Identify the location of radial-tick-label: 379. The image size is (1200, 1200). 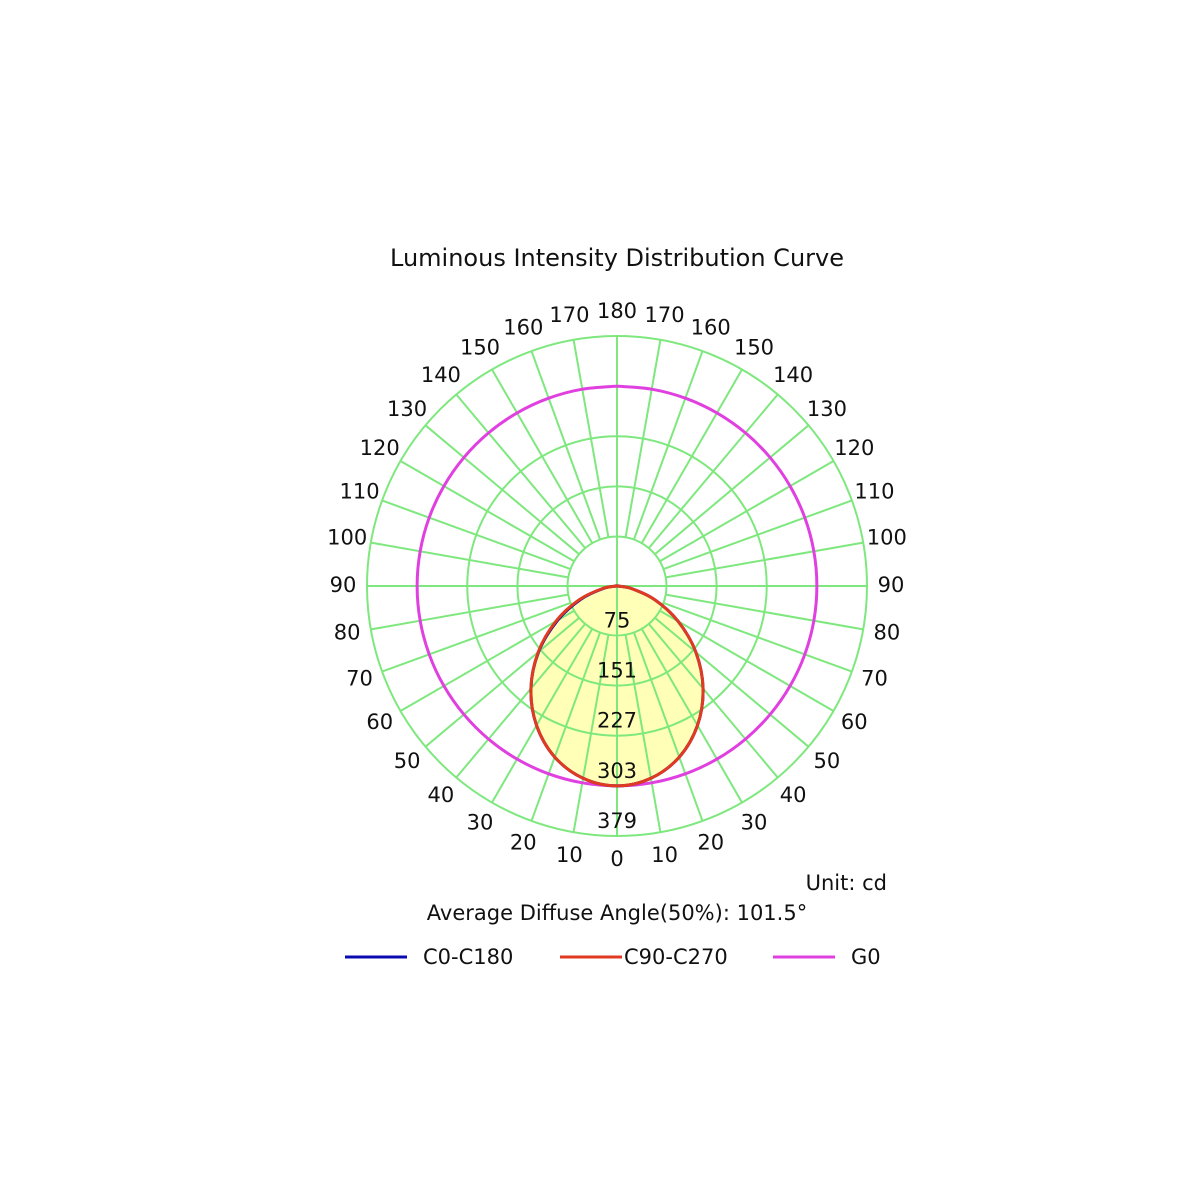
(617, 821).